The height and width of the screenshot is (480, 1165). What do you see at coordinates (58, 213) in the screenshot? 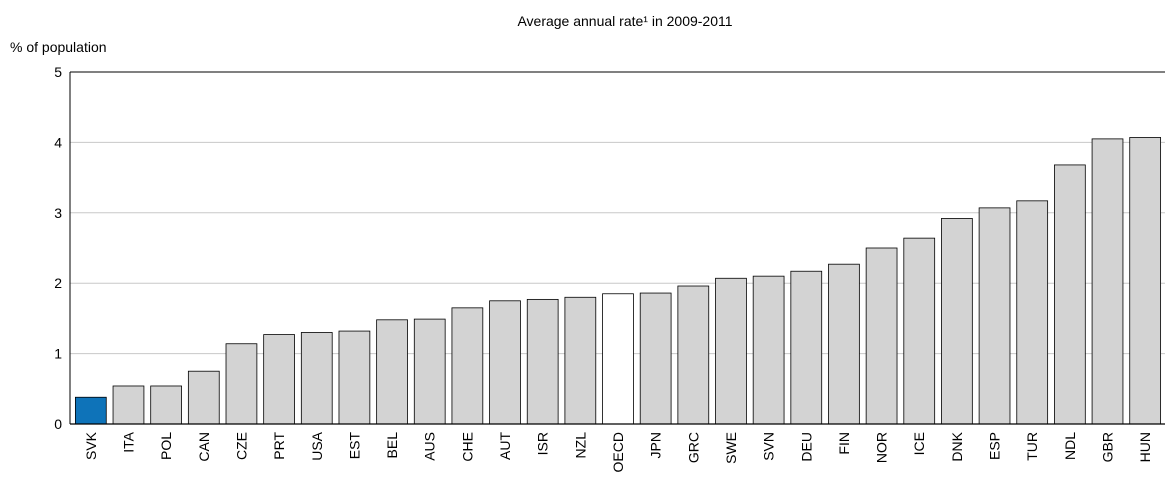
I see `y-tick-label: 3` at bounding box center [58, 213].